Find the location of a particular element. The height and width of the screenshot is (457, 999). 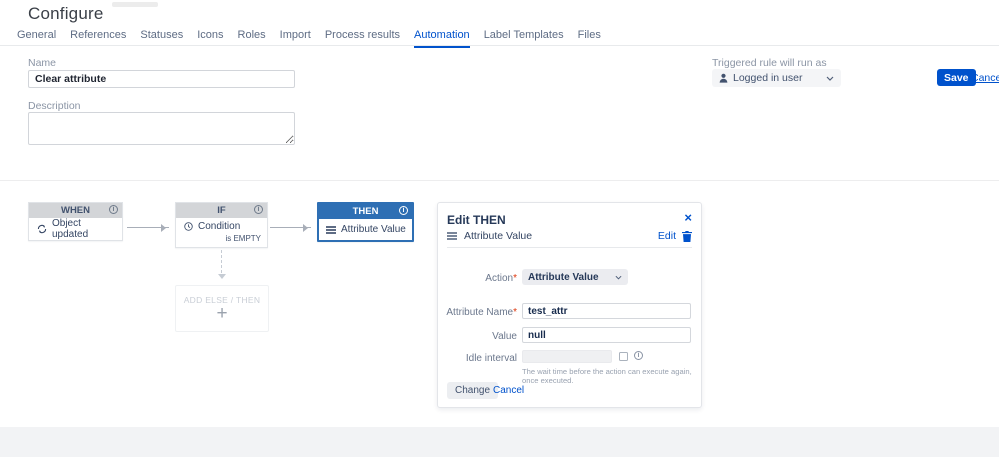

tab-files: Files is located at coordinates (589, 35).